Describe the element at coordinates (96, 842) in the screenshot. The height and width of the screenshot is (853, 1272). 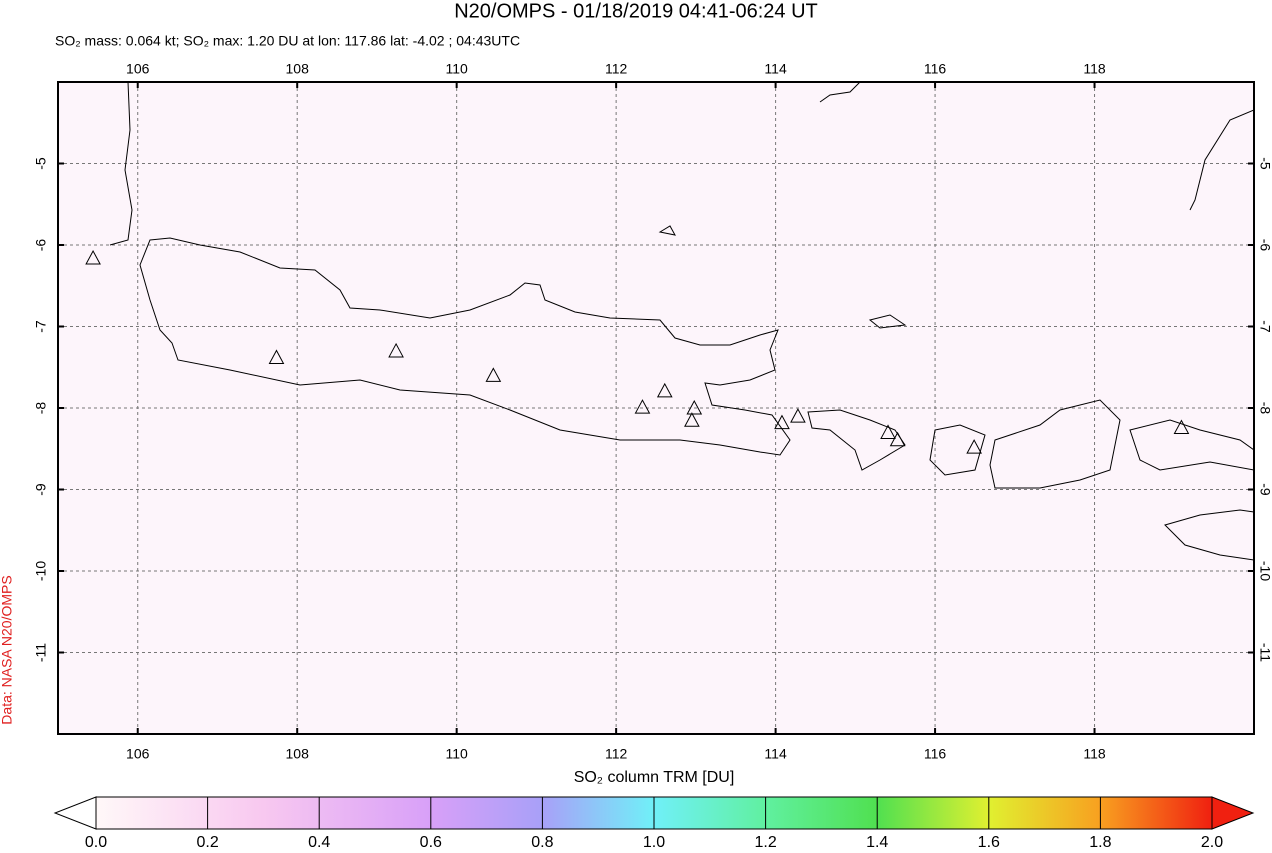
I see `colorbar-tick-label: 0.0` at that location.